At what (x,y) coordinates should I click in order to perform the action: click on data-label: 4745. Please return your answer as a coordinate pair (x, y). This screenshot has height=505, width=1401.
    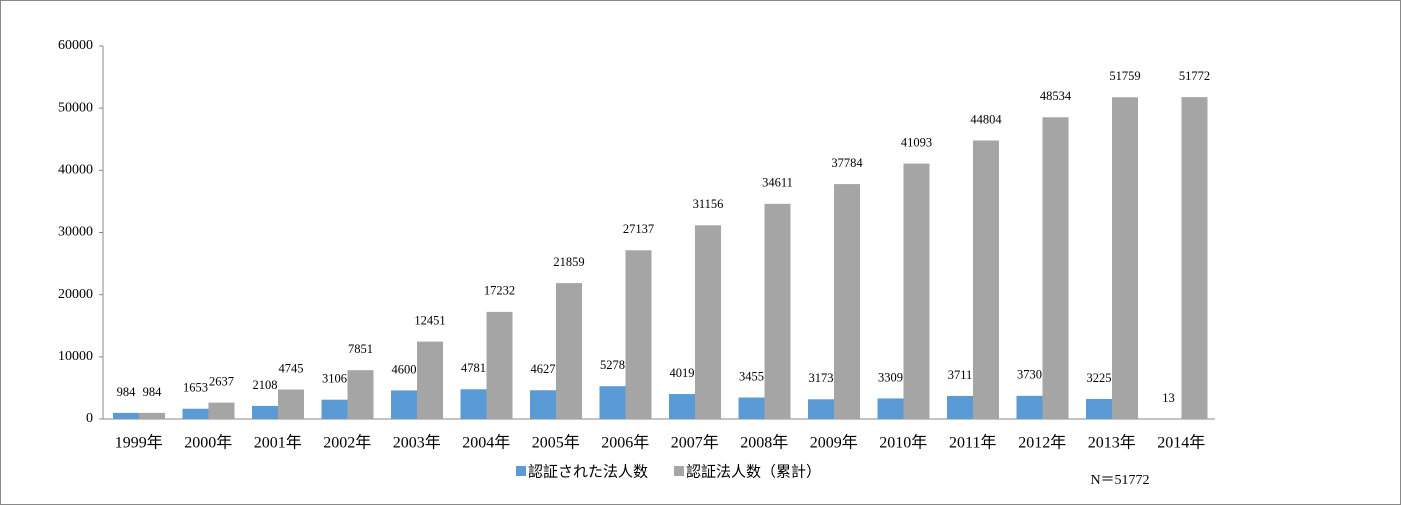
    Looking at the image, I should click on (291, 368).